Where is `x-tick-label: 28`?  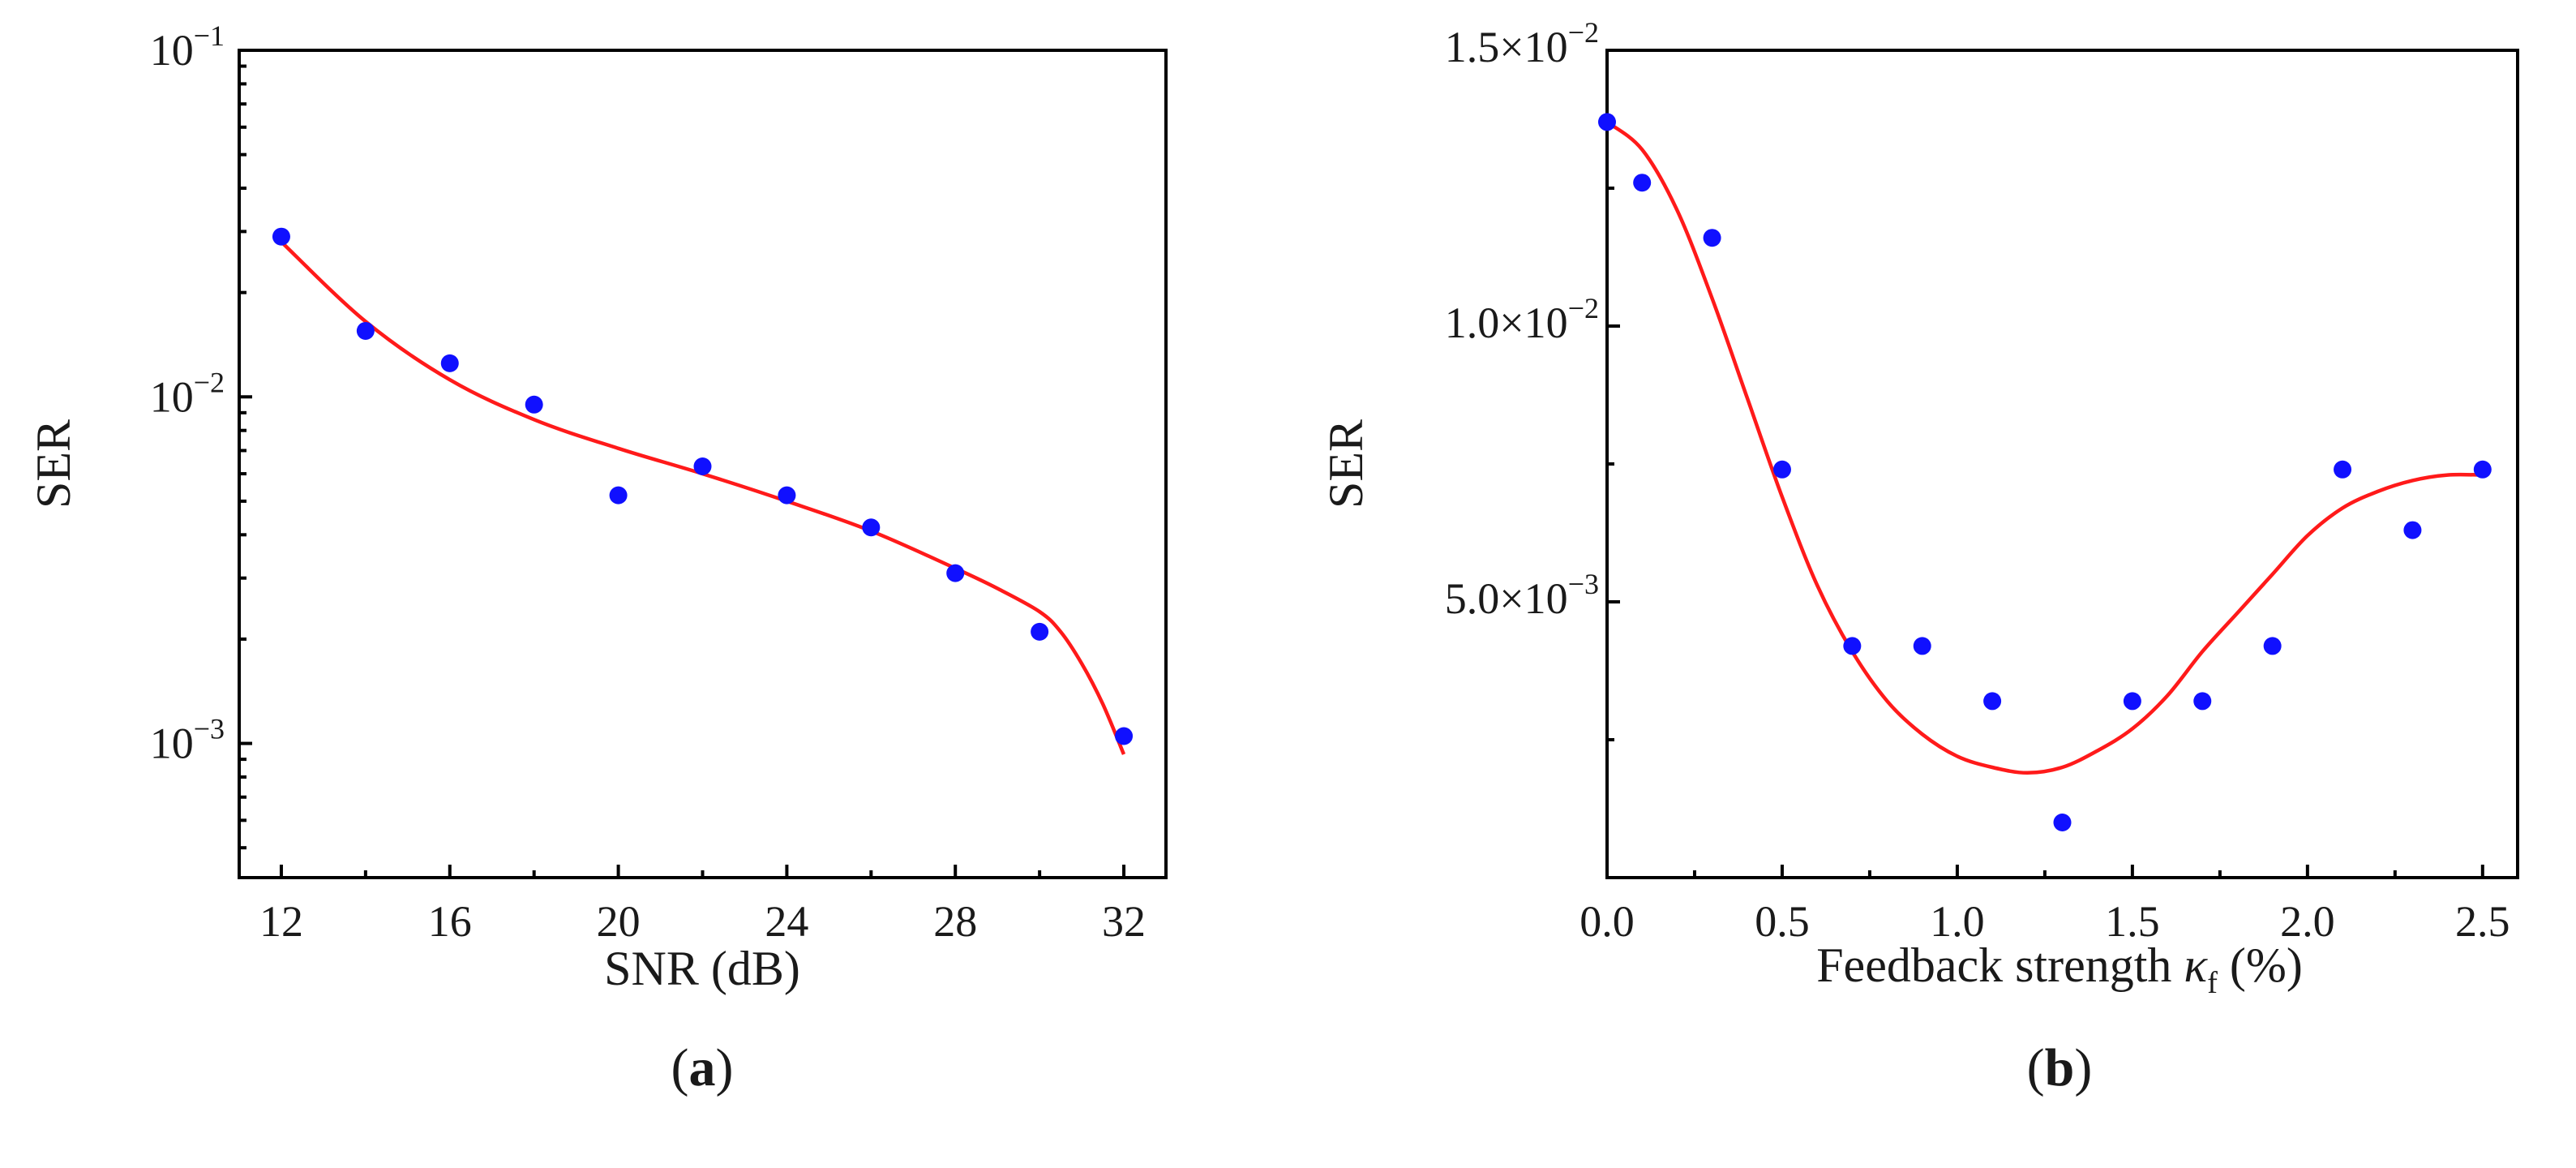
x-tick-label: 28 is located at coordinates (955, 921).